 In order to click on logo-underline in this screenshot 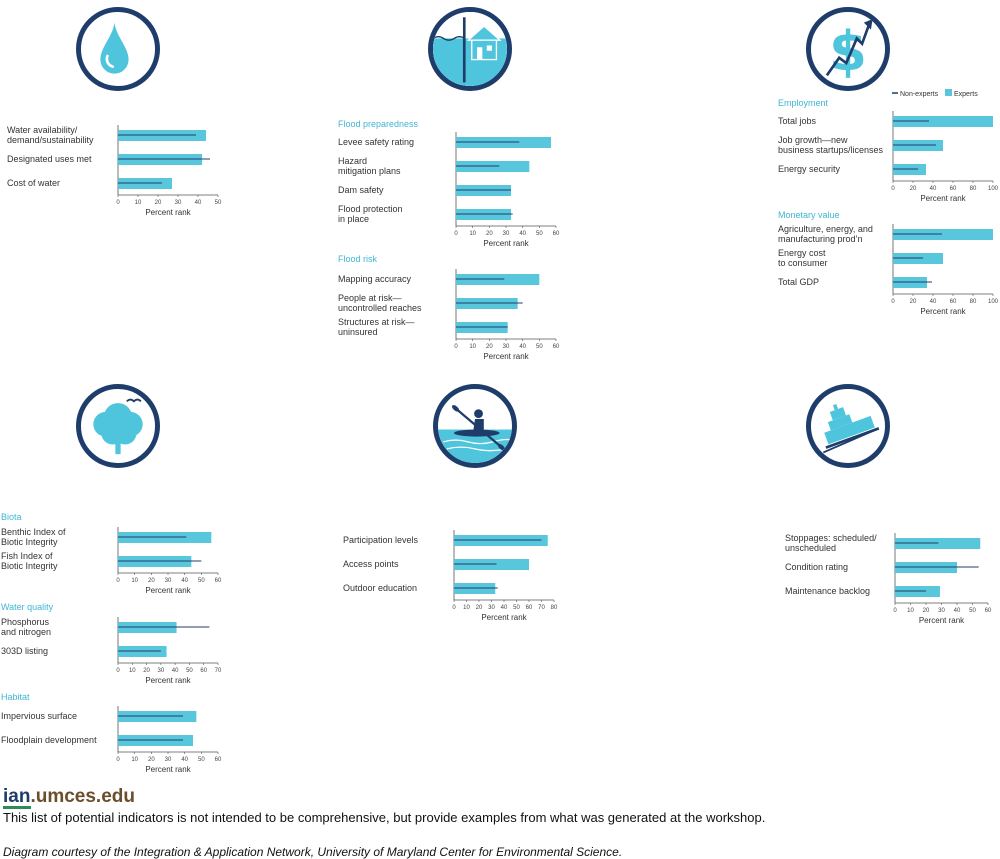, I will do `click(17, 807)`.